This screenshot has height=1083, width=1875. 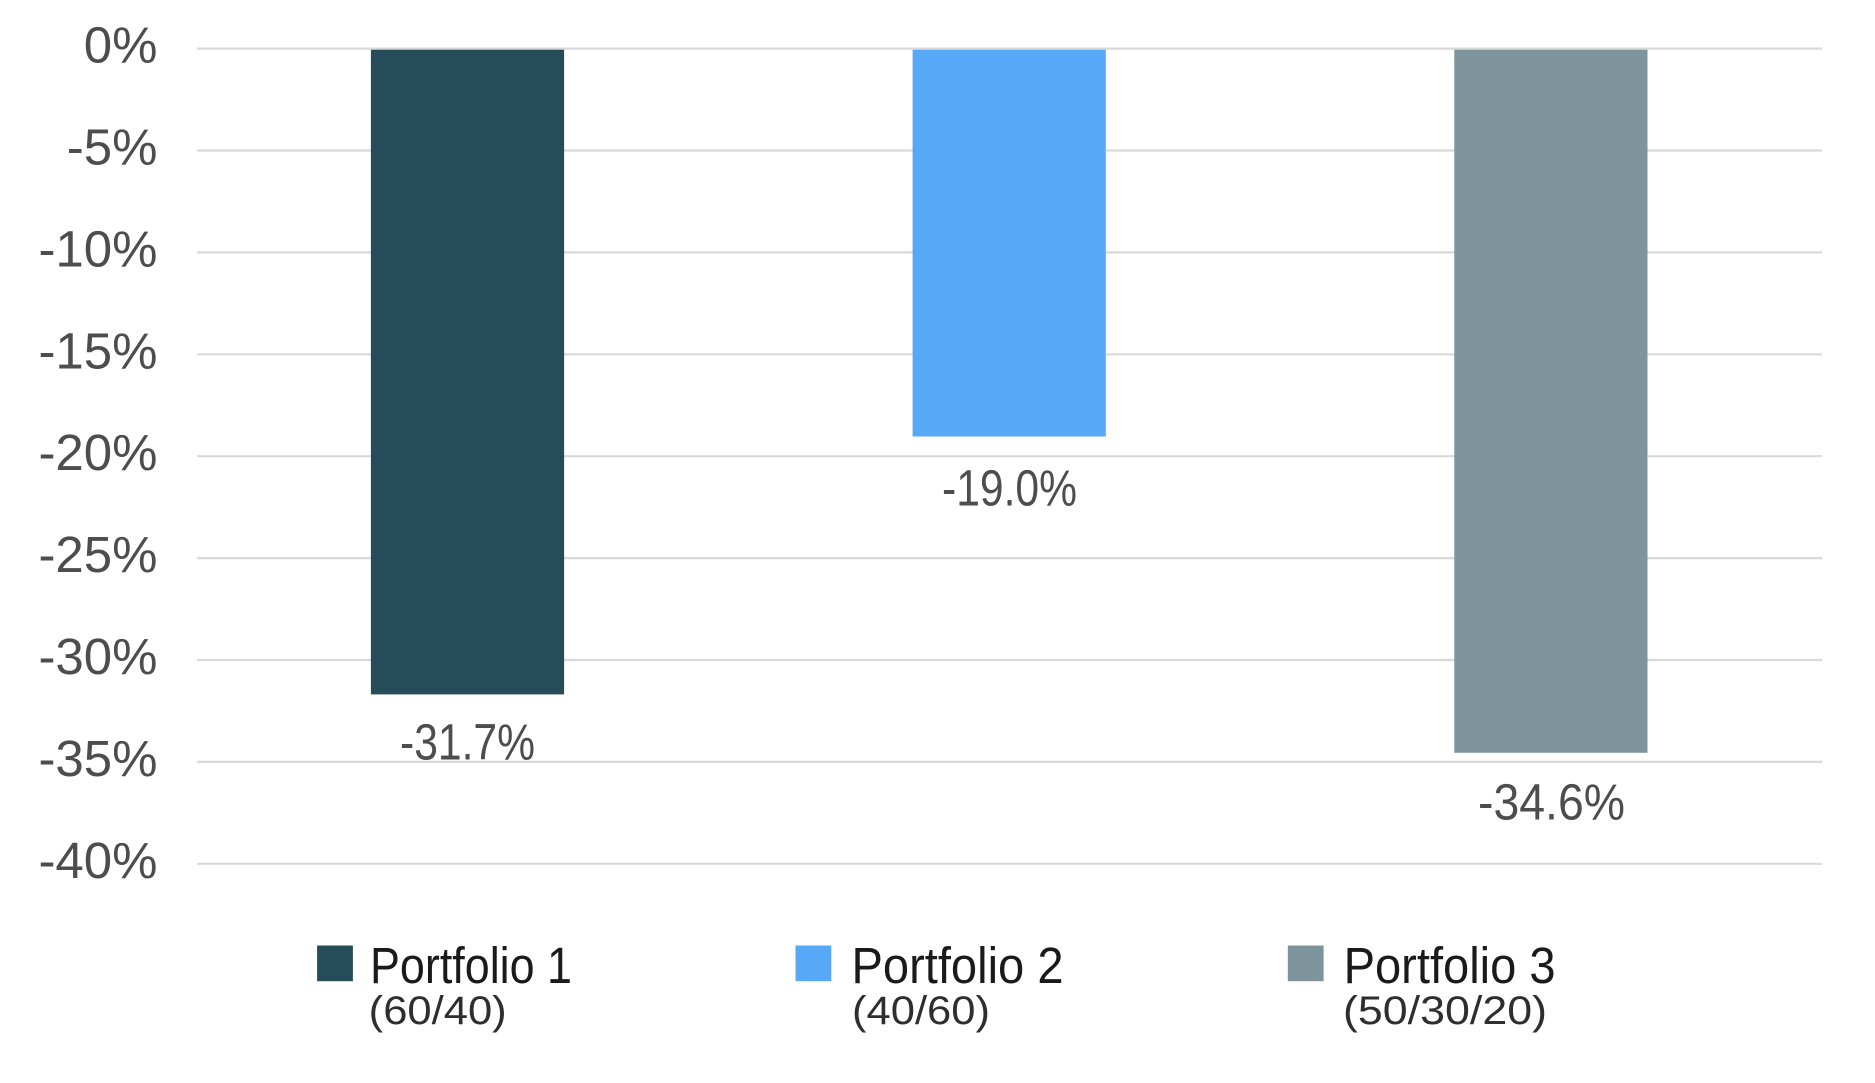 What do you see at coordinates (97, 554) in the screenshot?
I see `svg-text: -25%` at bounding box center [97, 554].